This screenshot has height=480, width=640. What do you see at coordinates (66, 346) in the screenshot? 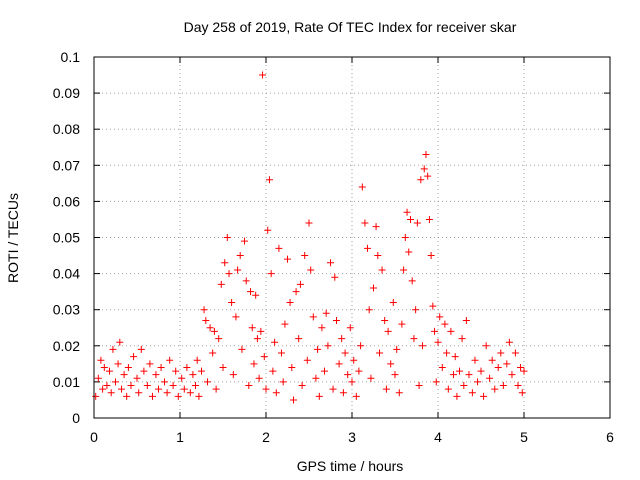
I see `y-tick-label: 0.02` at bounding box center [66, 346].